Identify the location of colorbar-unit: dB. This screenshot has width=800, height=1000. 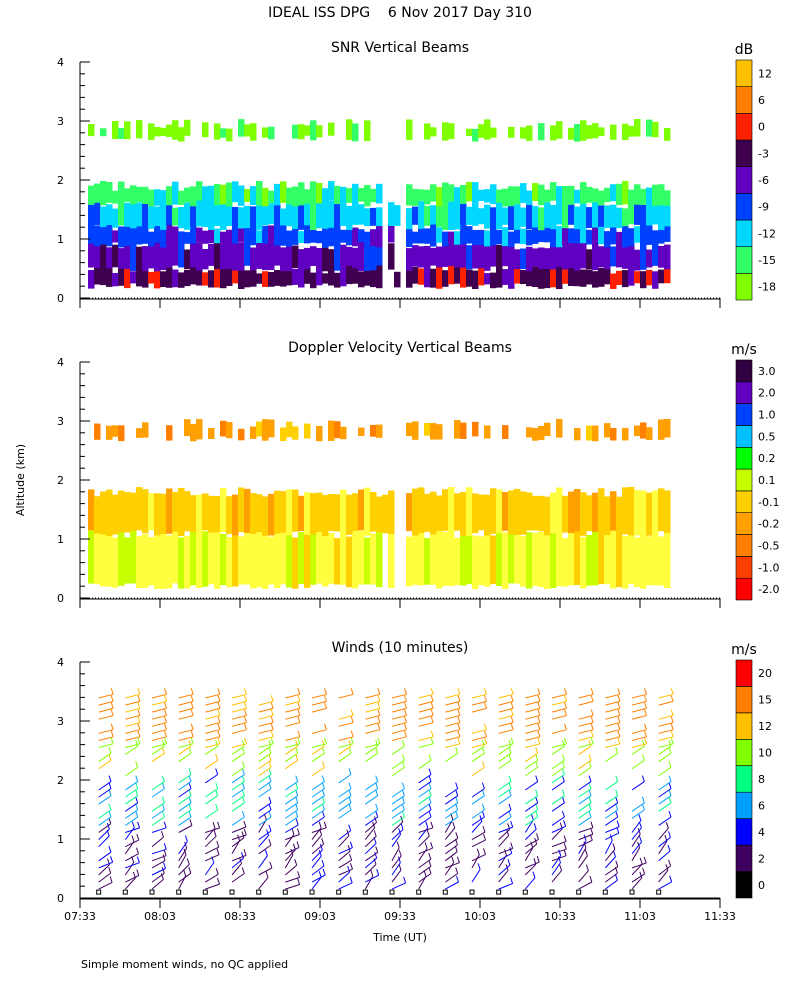
(744, 50).